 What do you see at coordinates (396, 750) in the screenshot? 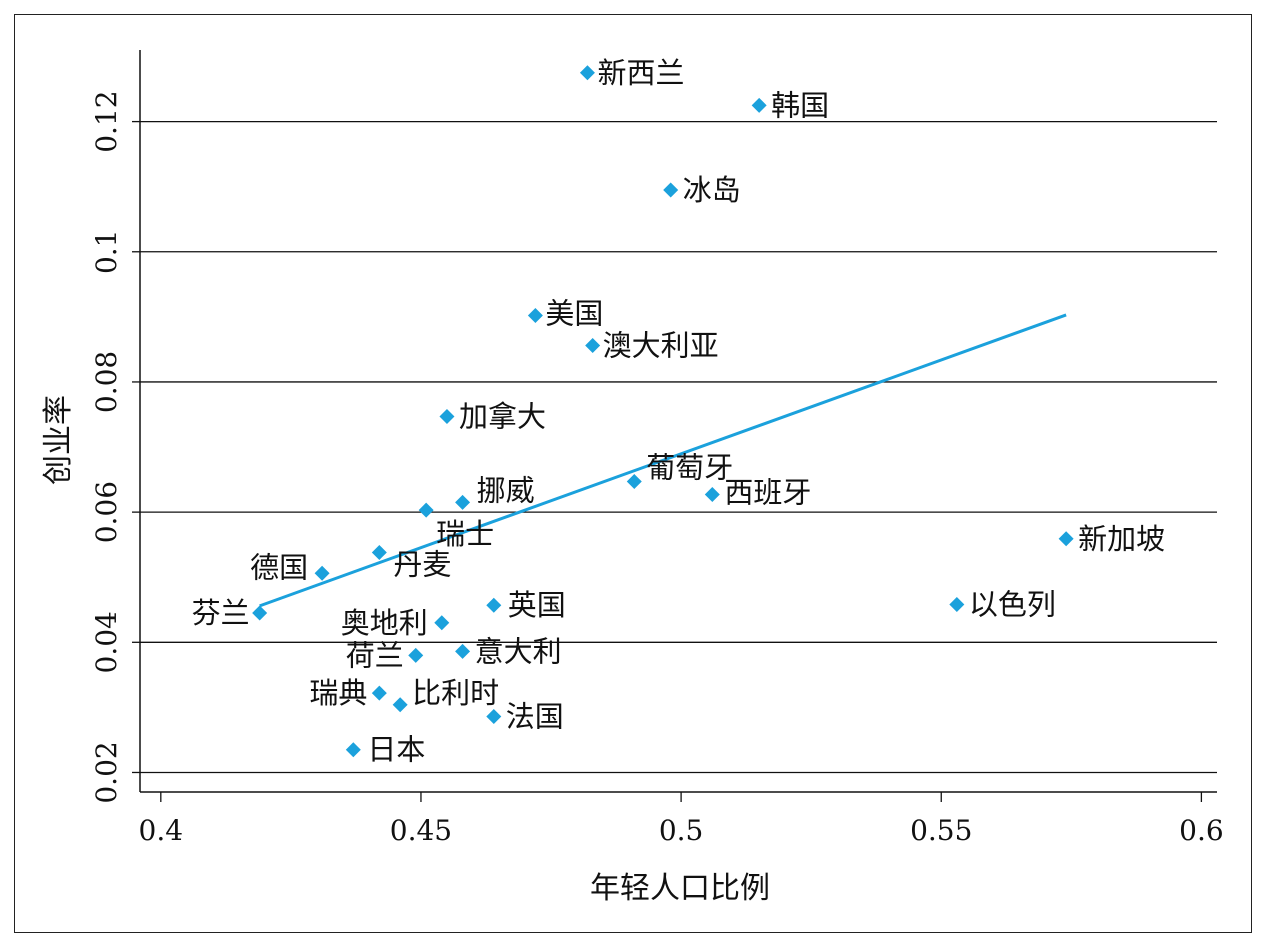
I see `data-point-label: 日本` at bounding box center [396, 750].